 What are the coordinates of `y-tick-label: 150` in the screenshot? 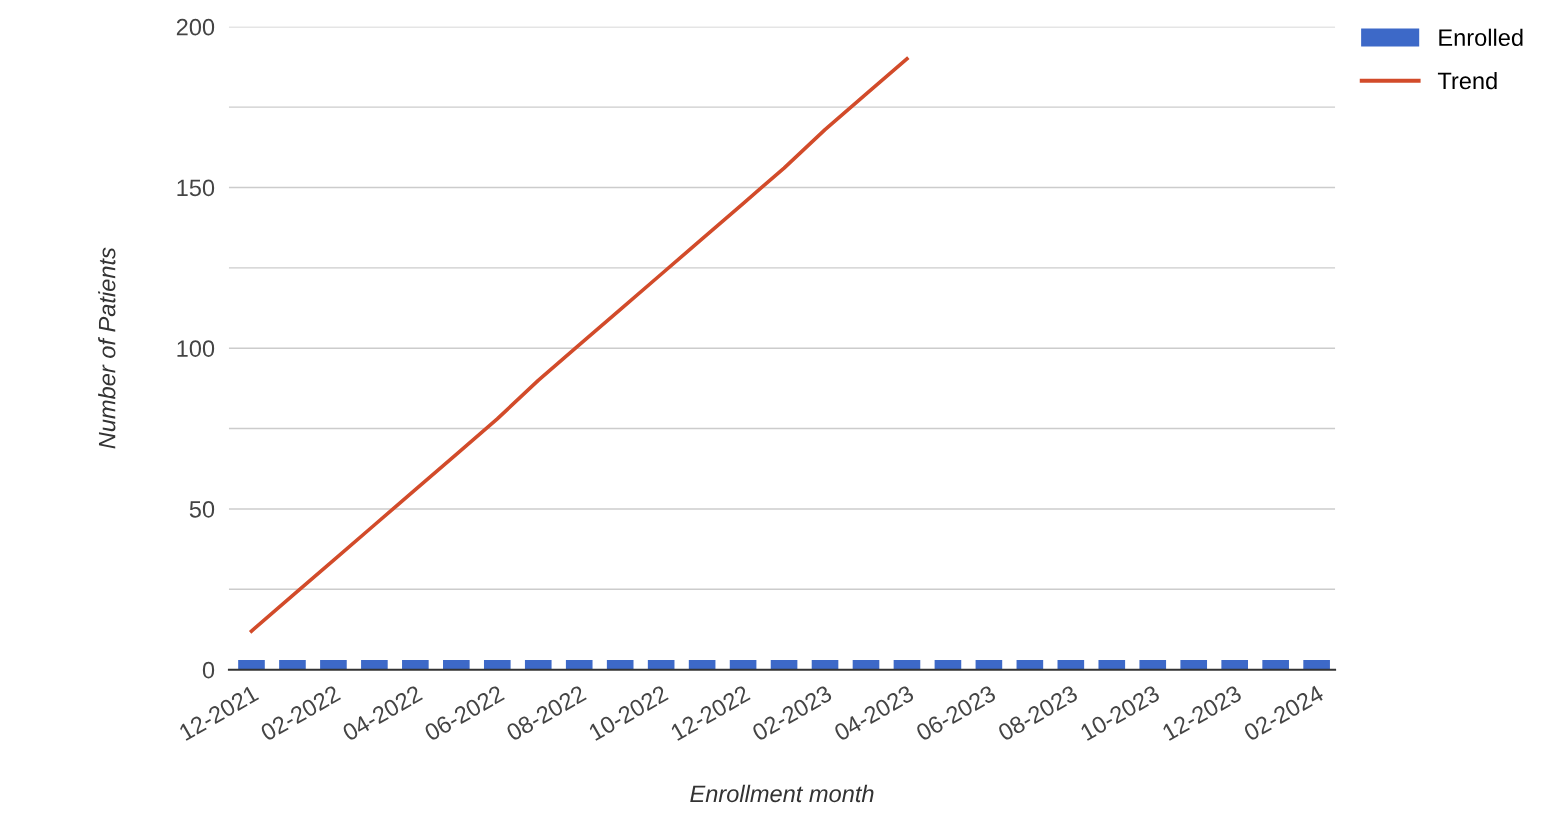 It's located at (196, 188).